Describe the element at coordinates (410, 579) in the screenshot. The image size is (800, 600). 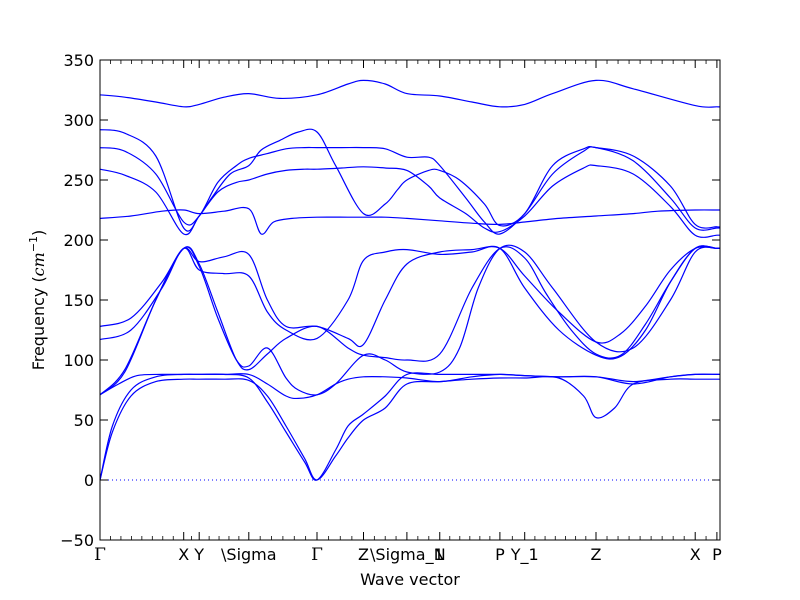
I see `x-axis-label: Wave vector` at that location.